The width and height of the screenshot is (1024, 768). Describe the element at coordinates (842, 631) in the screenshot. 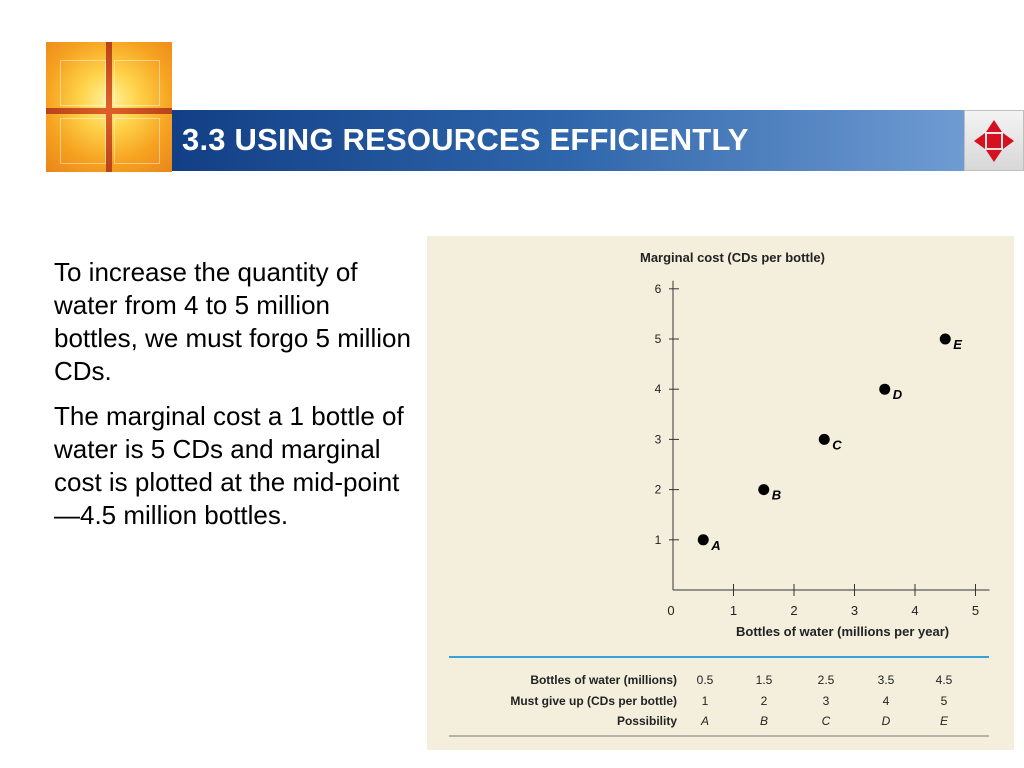

I see `x-axis-label: Bottles of water (millions per year)` at that location.